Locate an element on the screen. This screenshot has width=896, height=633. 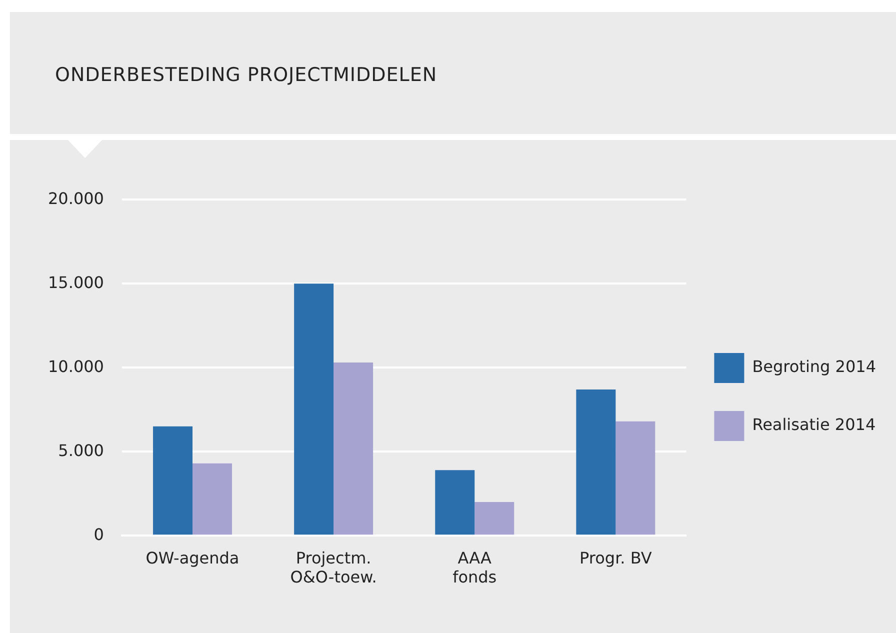
y-tick-label: 15.000 is located at coordinates (76, 282).